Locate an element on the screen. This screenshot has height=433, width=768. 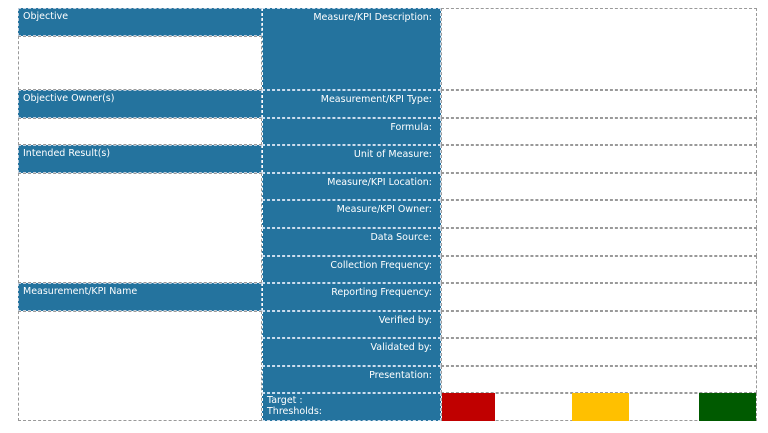
field-label: Validated by: is located at coordinates (351, 352).